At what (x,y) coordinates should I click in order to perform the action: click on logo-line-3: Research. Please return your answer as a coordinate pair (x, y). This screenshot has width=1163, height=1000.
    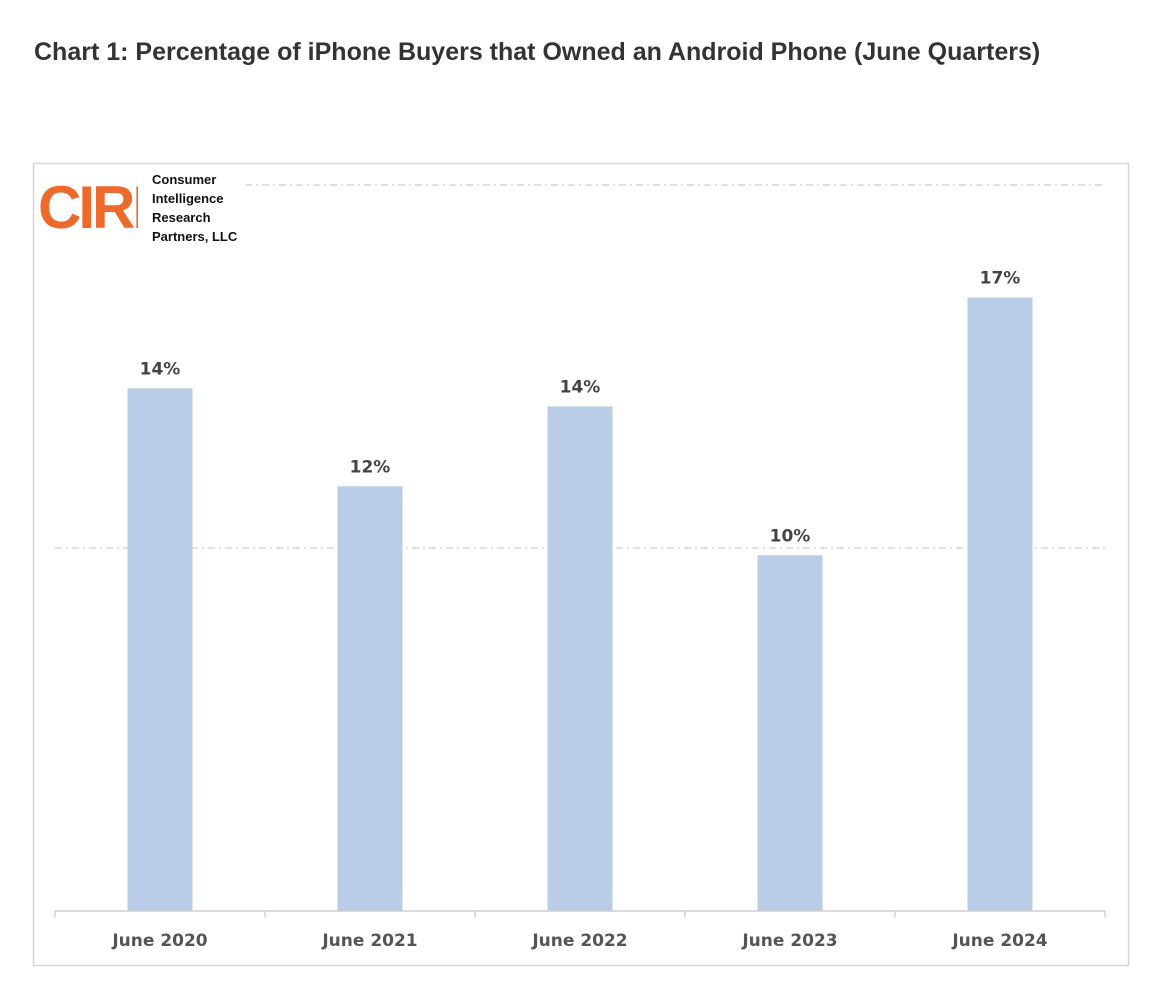
    Looking at the image, I should click on (181, 217).